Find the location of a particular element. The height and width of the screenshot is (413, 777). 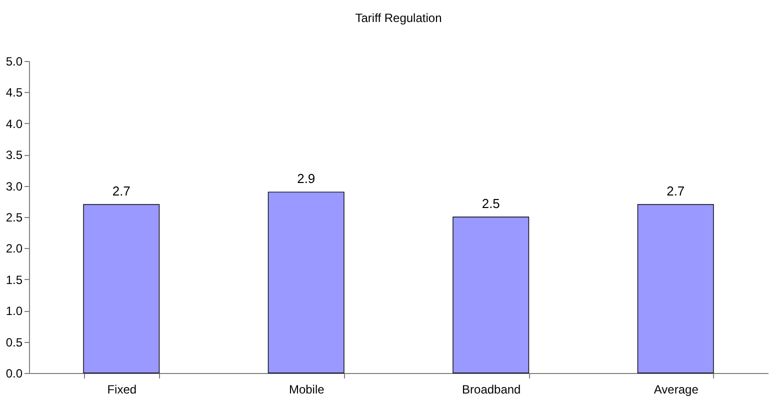

y-tick-label: 3.0 is located at coordinates (14, 186).